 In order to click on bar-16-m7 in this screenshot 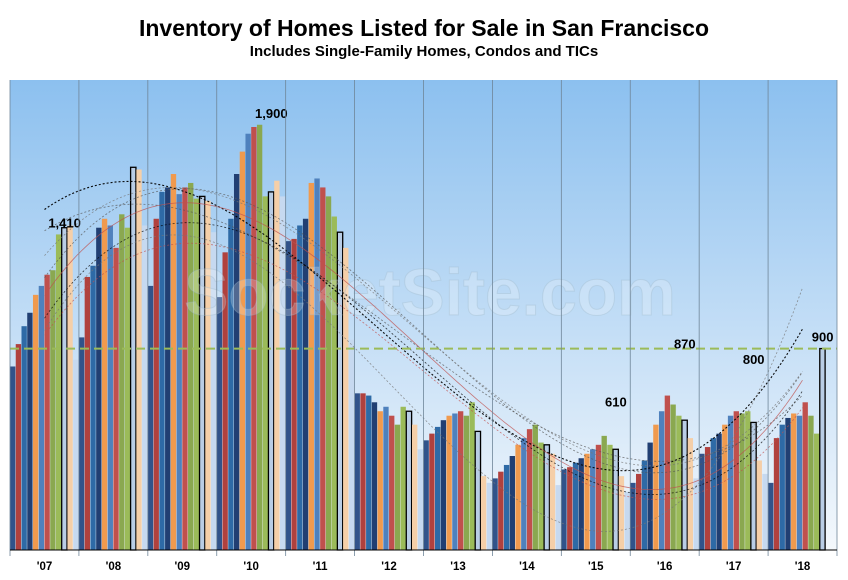, I will do `click(667, 472)`.